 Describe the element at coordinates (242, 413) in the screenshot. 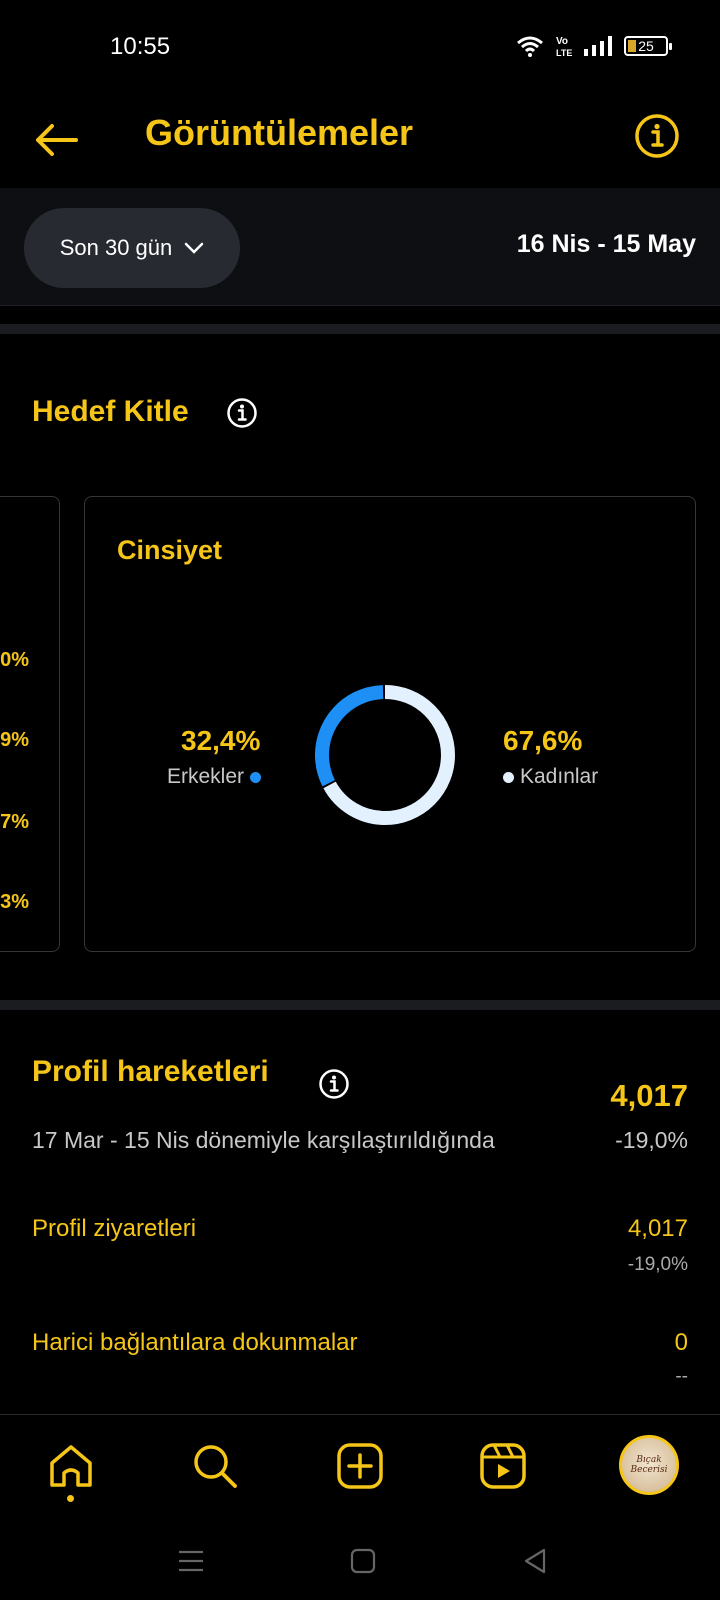

I see `audience-info-icon` at that location.